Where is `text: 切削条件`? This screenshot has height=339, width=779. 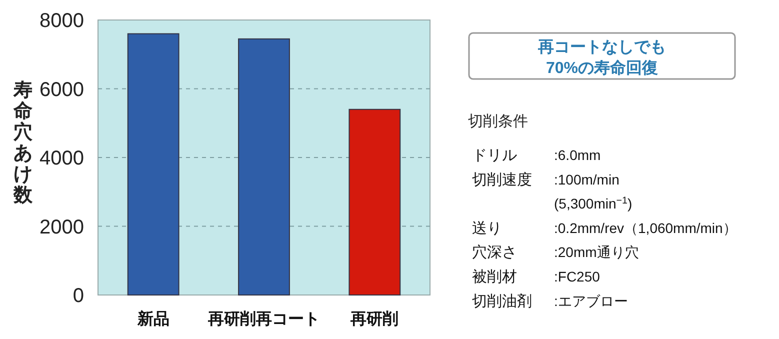
text: 切削条件 is located at coordinates (498, 121).